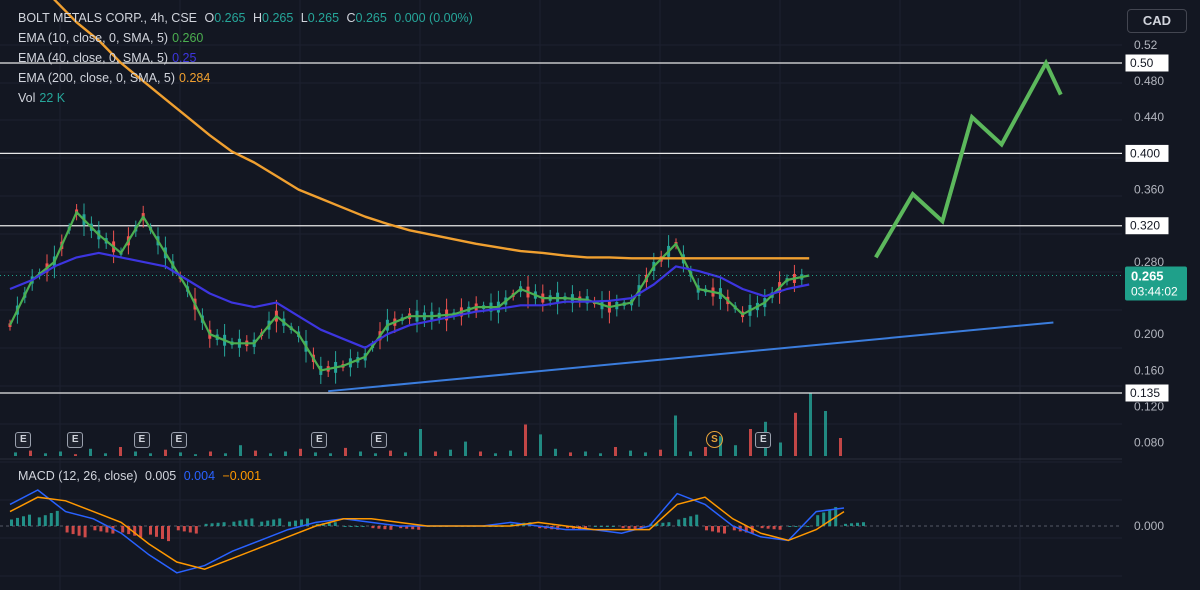  What do you see at coordinates (27, 98) in the screenshot?
I see `volume-label: Vol` at bounding box center [27, 98].